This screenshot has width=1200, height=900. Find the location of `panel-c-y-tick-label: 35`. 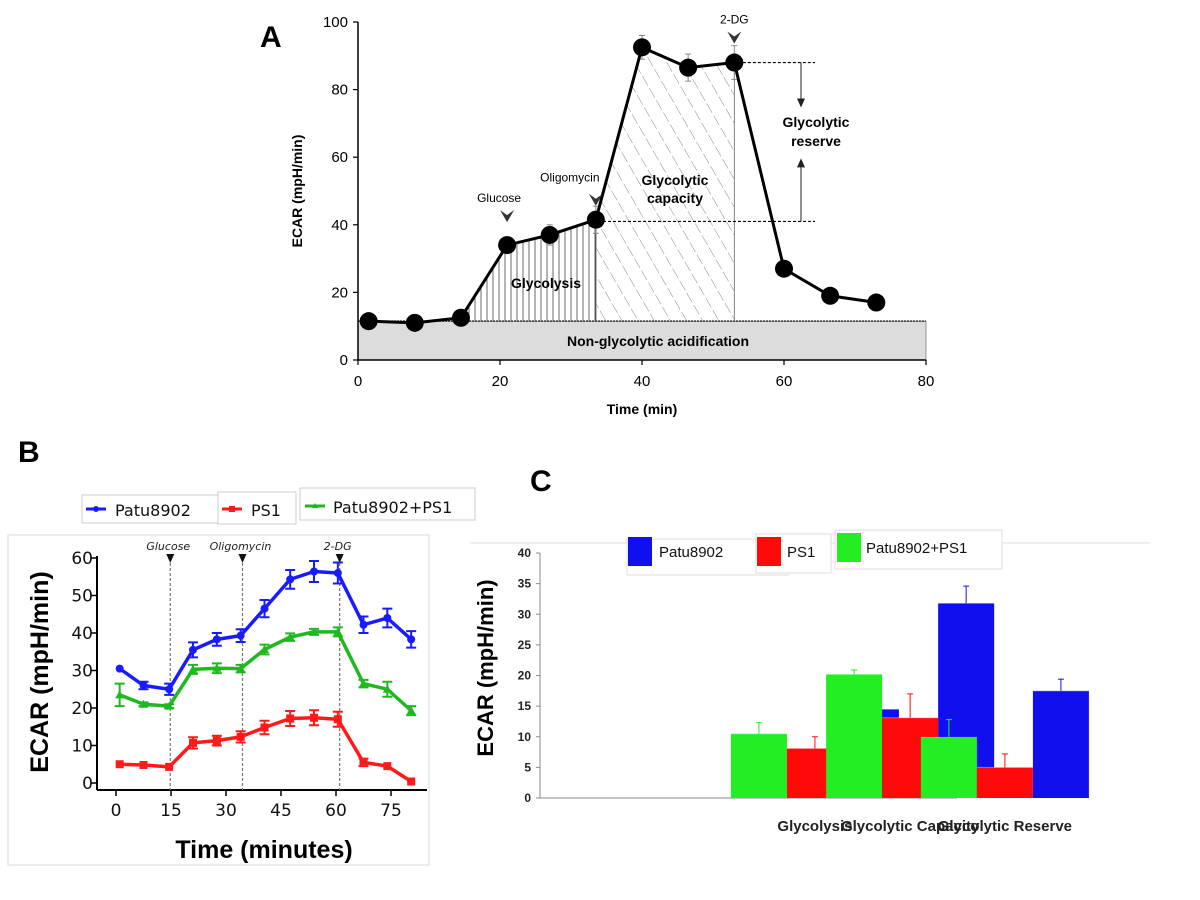

panel-c-y-tick-label: 35 is located at coordinates (525, 584).